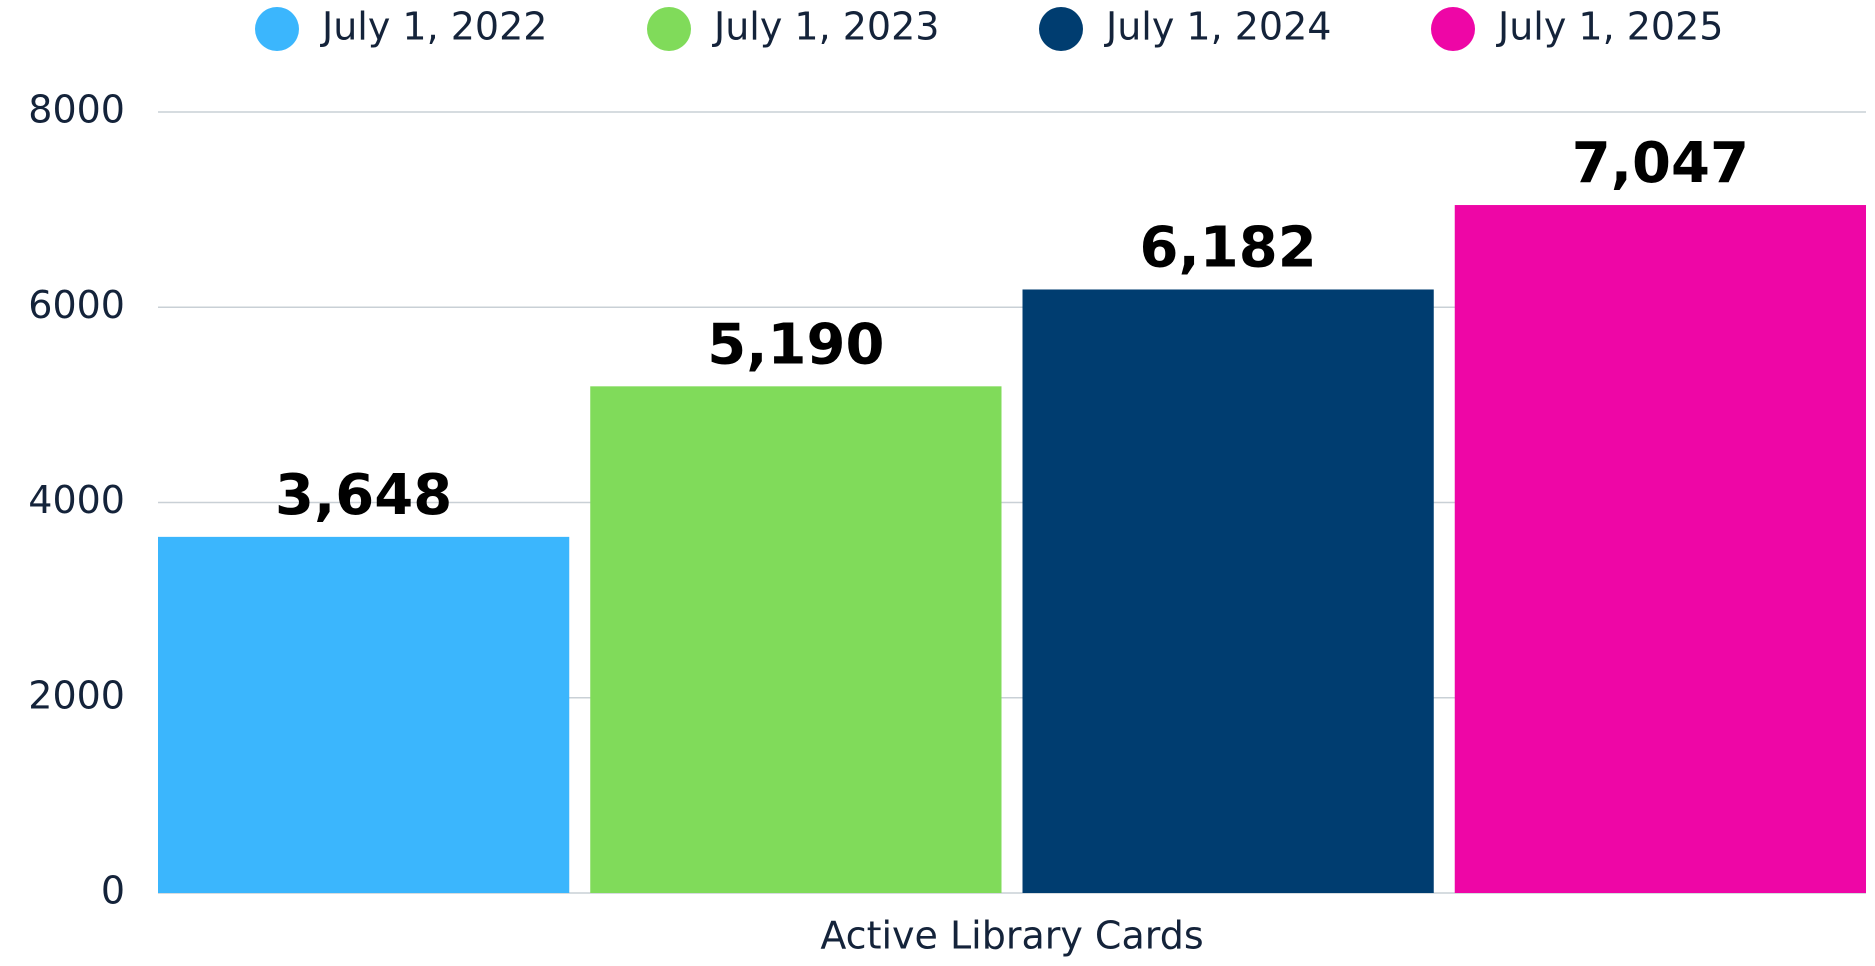  What do you see at coordinates (363, 495) in the screenshot?
I see `value-label: 3,648` at bounding box center [363, 495].